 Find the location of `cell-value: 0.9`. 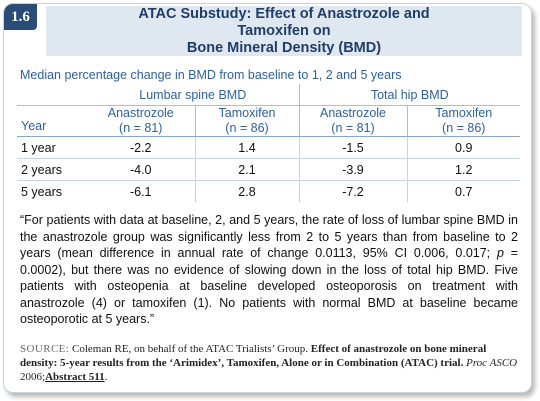

cell-value: 0.9 is located at coordinates (463, 147).